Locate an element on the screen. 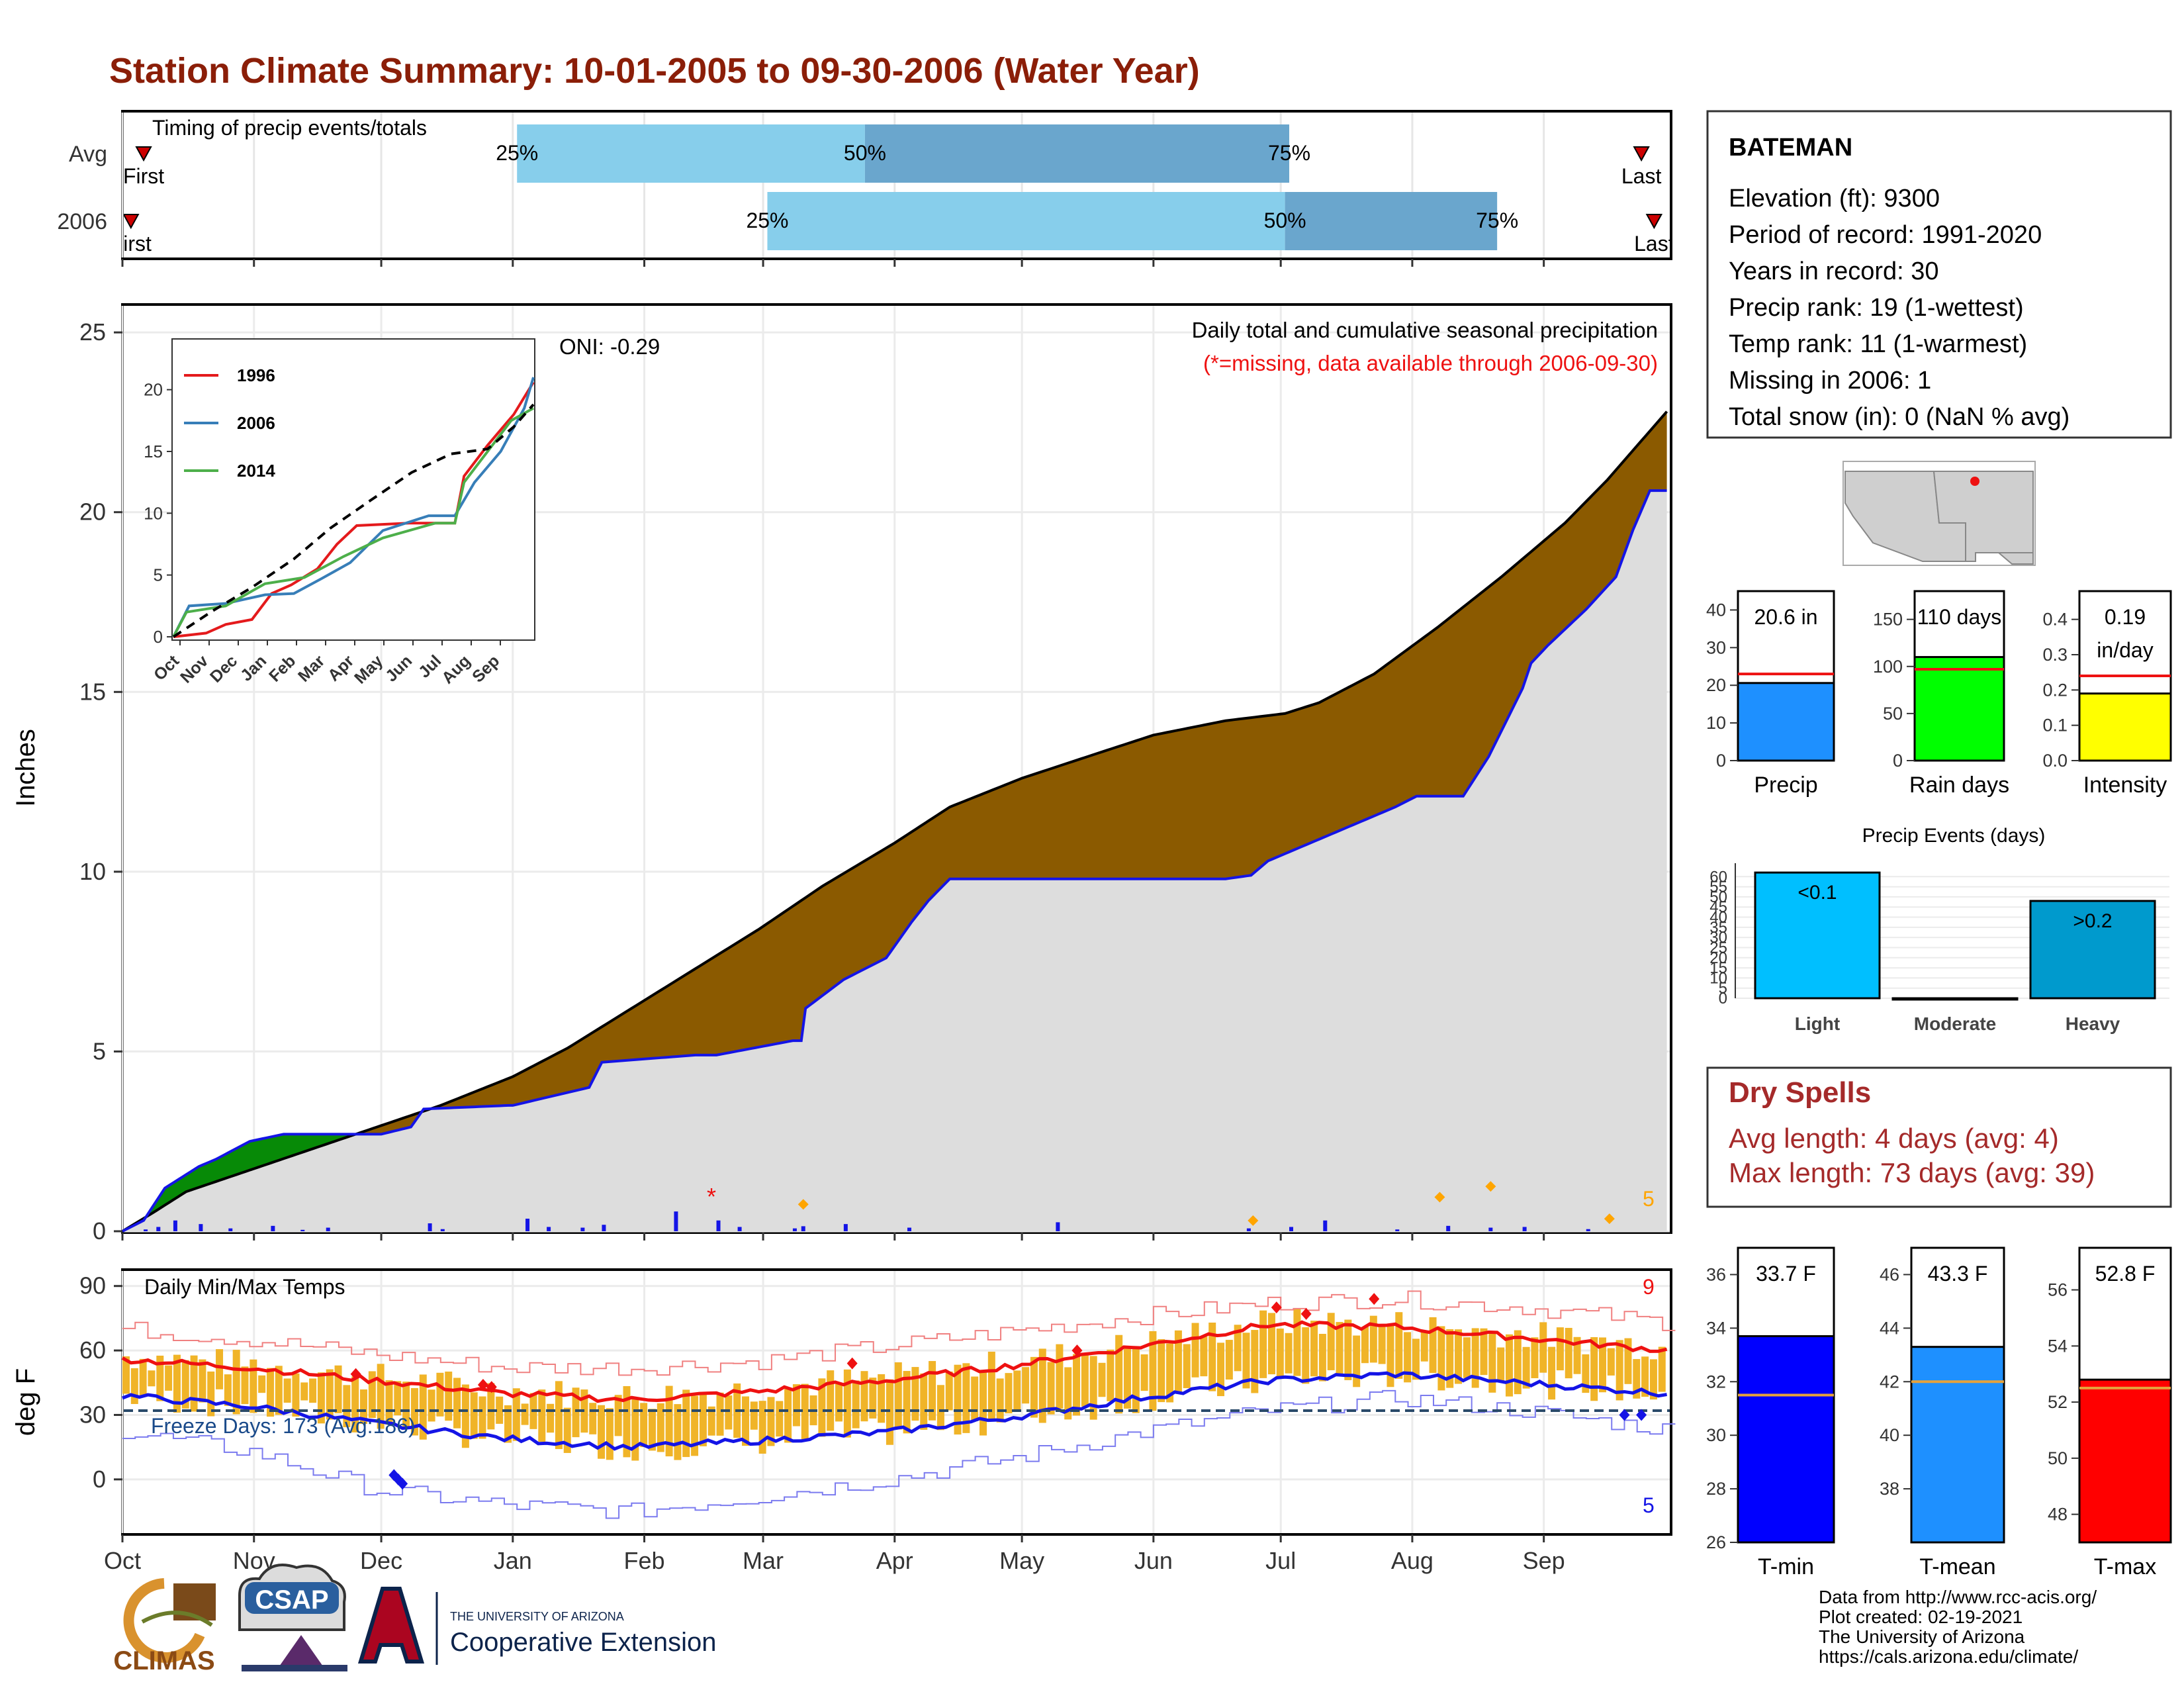  timing-p50-label: 50% is located at coordinates (1285, 220).